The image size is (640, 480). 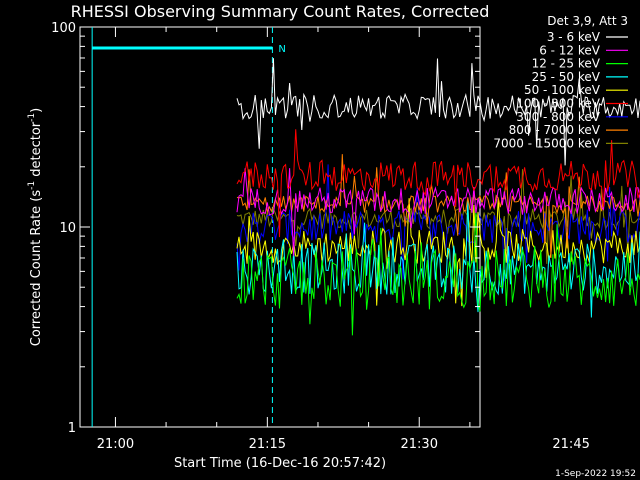 What do you see at coordinates (36, 110) in the screenshot?
I see `y-axis-label-part3: )` at bounding box center [36, 110].